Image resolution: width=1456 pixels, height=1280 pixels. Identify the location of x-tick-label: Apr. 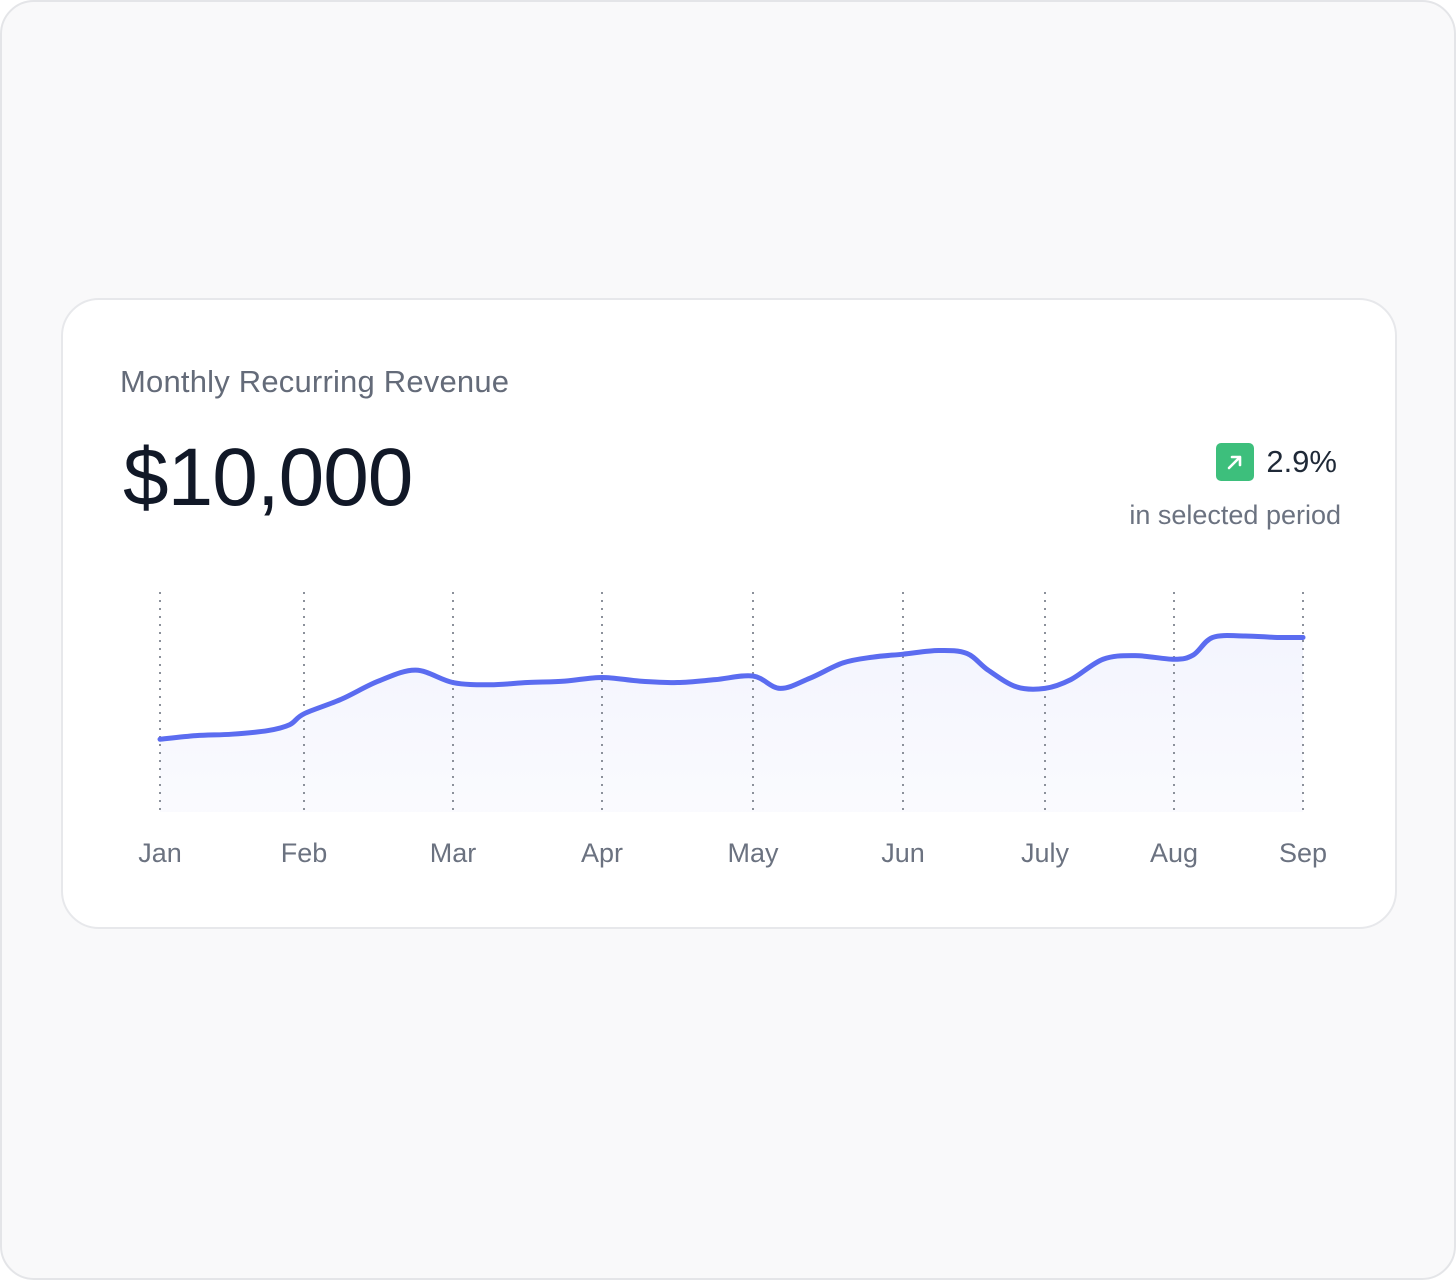
(602, 853).